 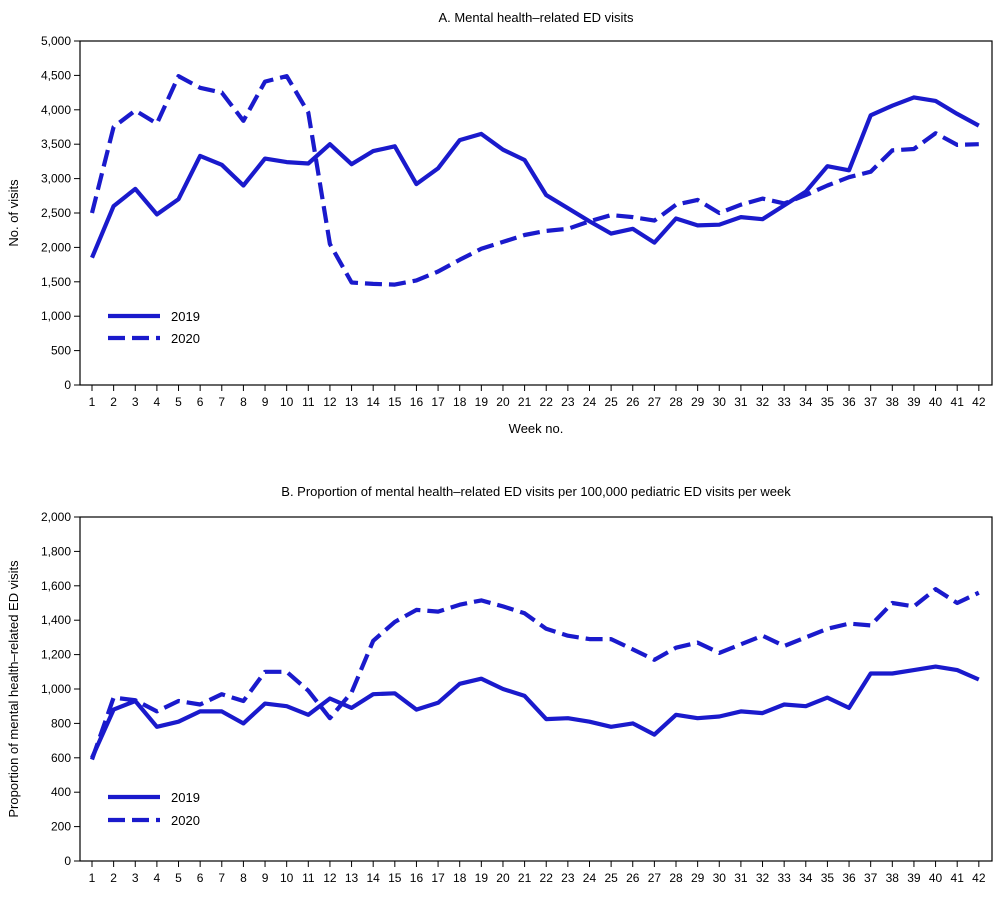 What do you see at coordinates (590, 402) in the screenshot?
I see `chart-a-x-tick-label: 24` at bounding box center [590, 402].